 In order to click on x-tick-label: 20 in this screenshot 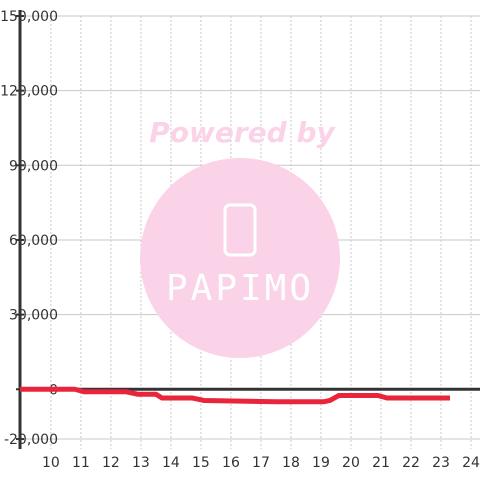, I will do `click(351, 463)`.